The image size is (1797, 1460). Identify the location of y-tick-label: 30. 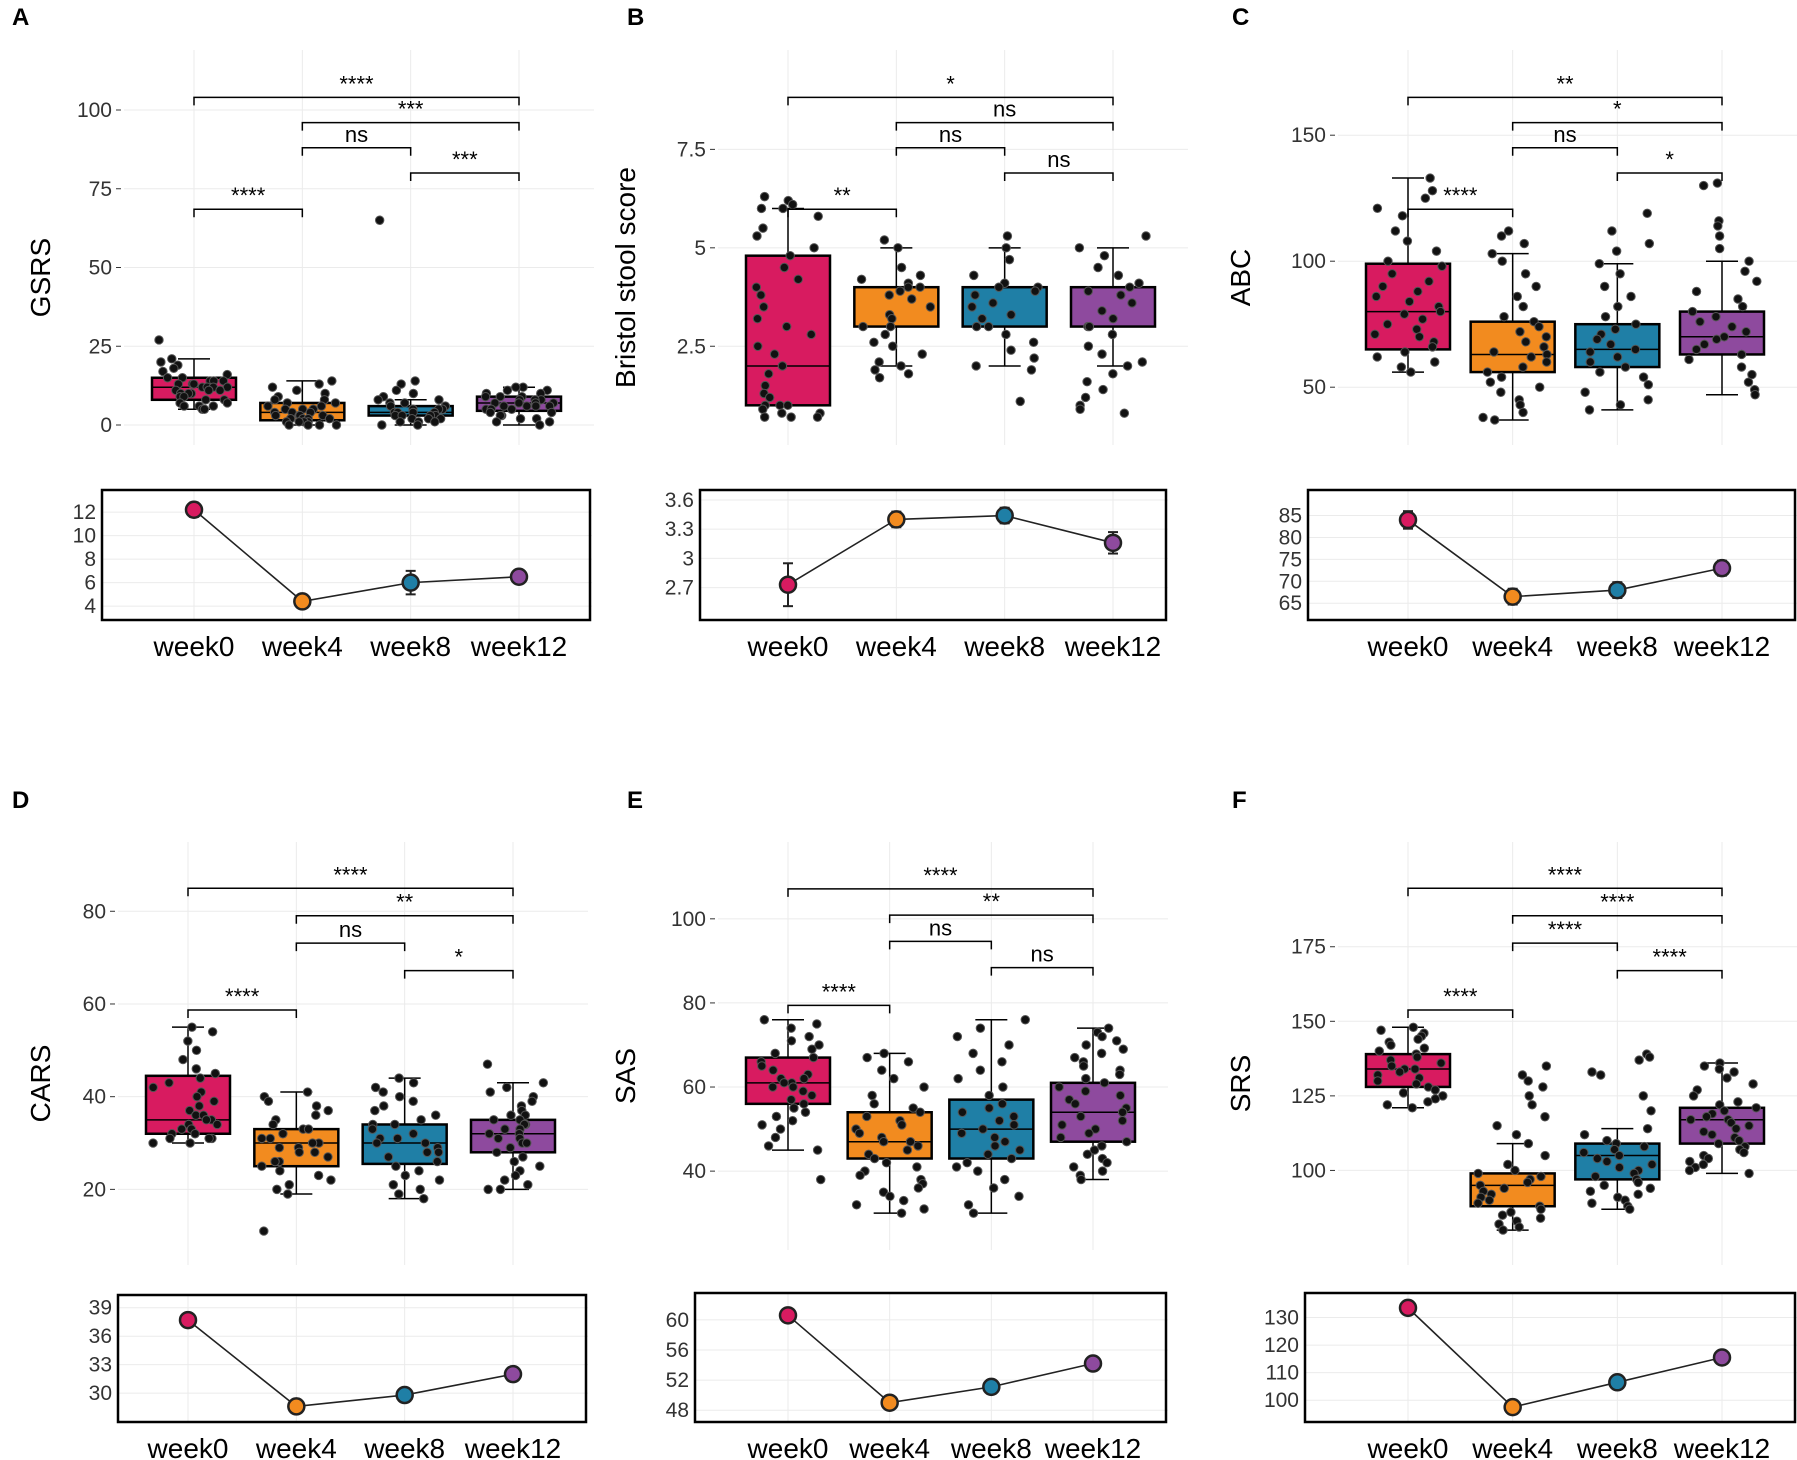
(100, 1393).